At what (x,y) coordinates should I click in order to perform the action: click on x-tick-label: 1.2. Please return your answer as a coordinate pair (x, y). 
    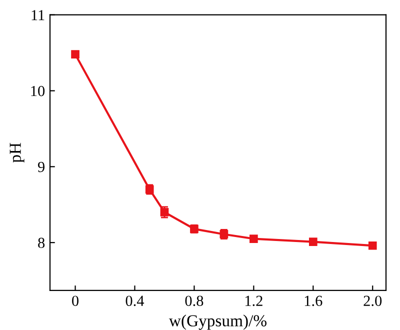
    Looking at the image, I should click on (253, 301).